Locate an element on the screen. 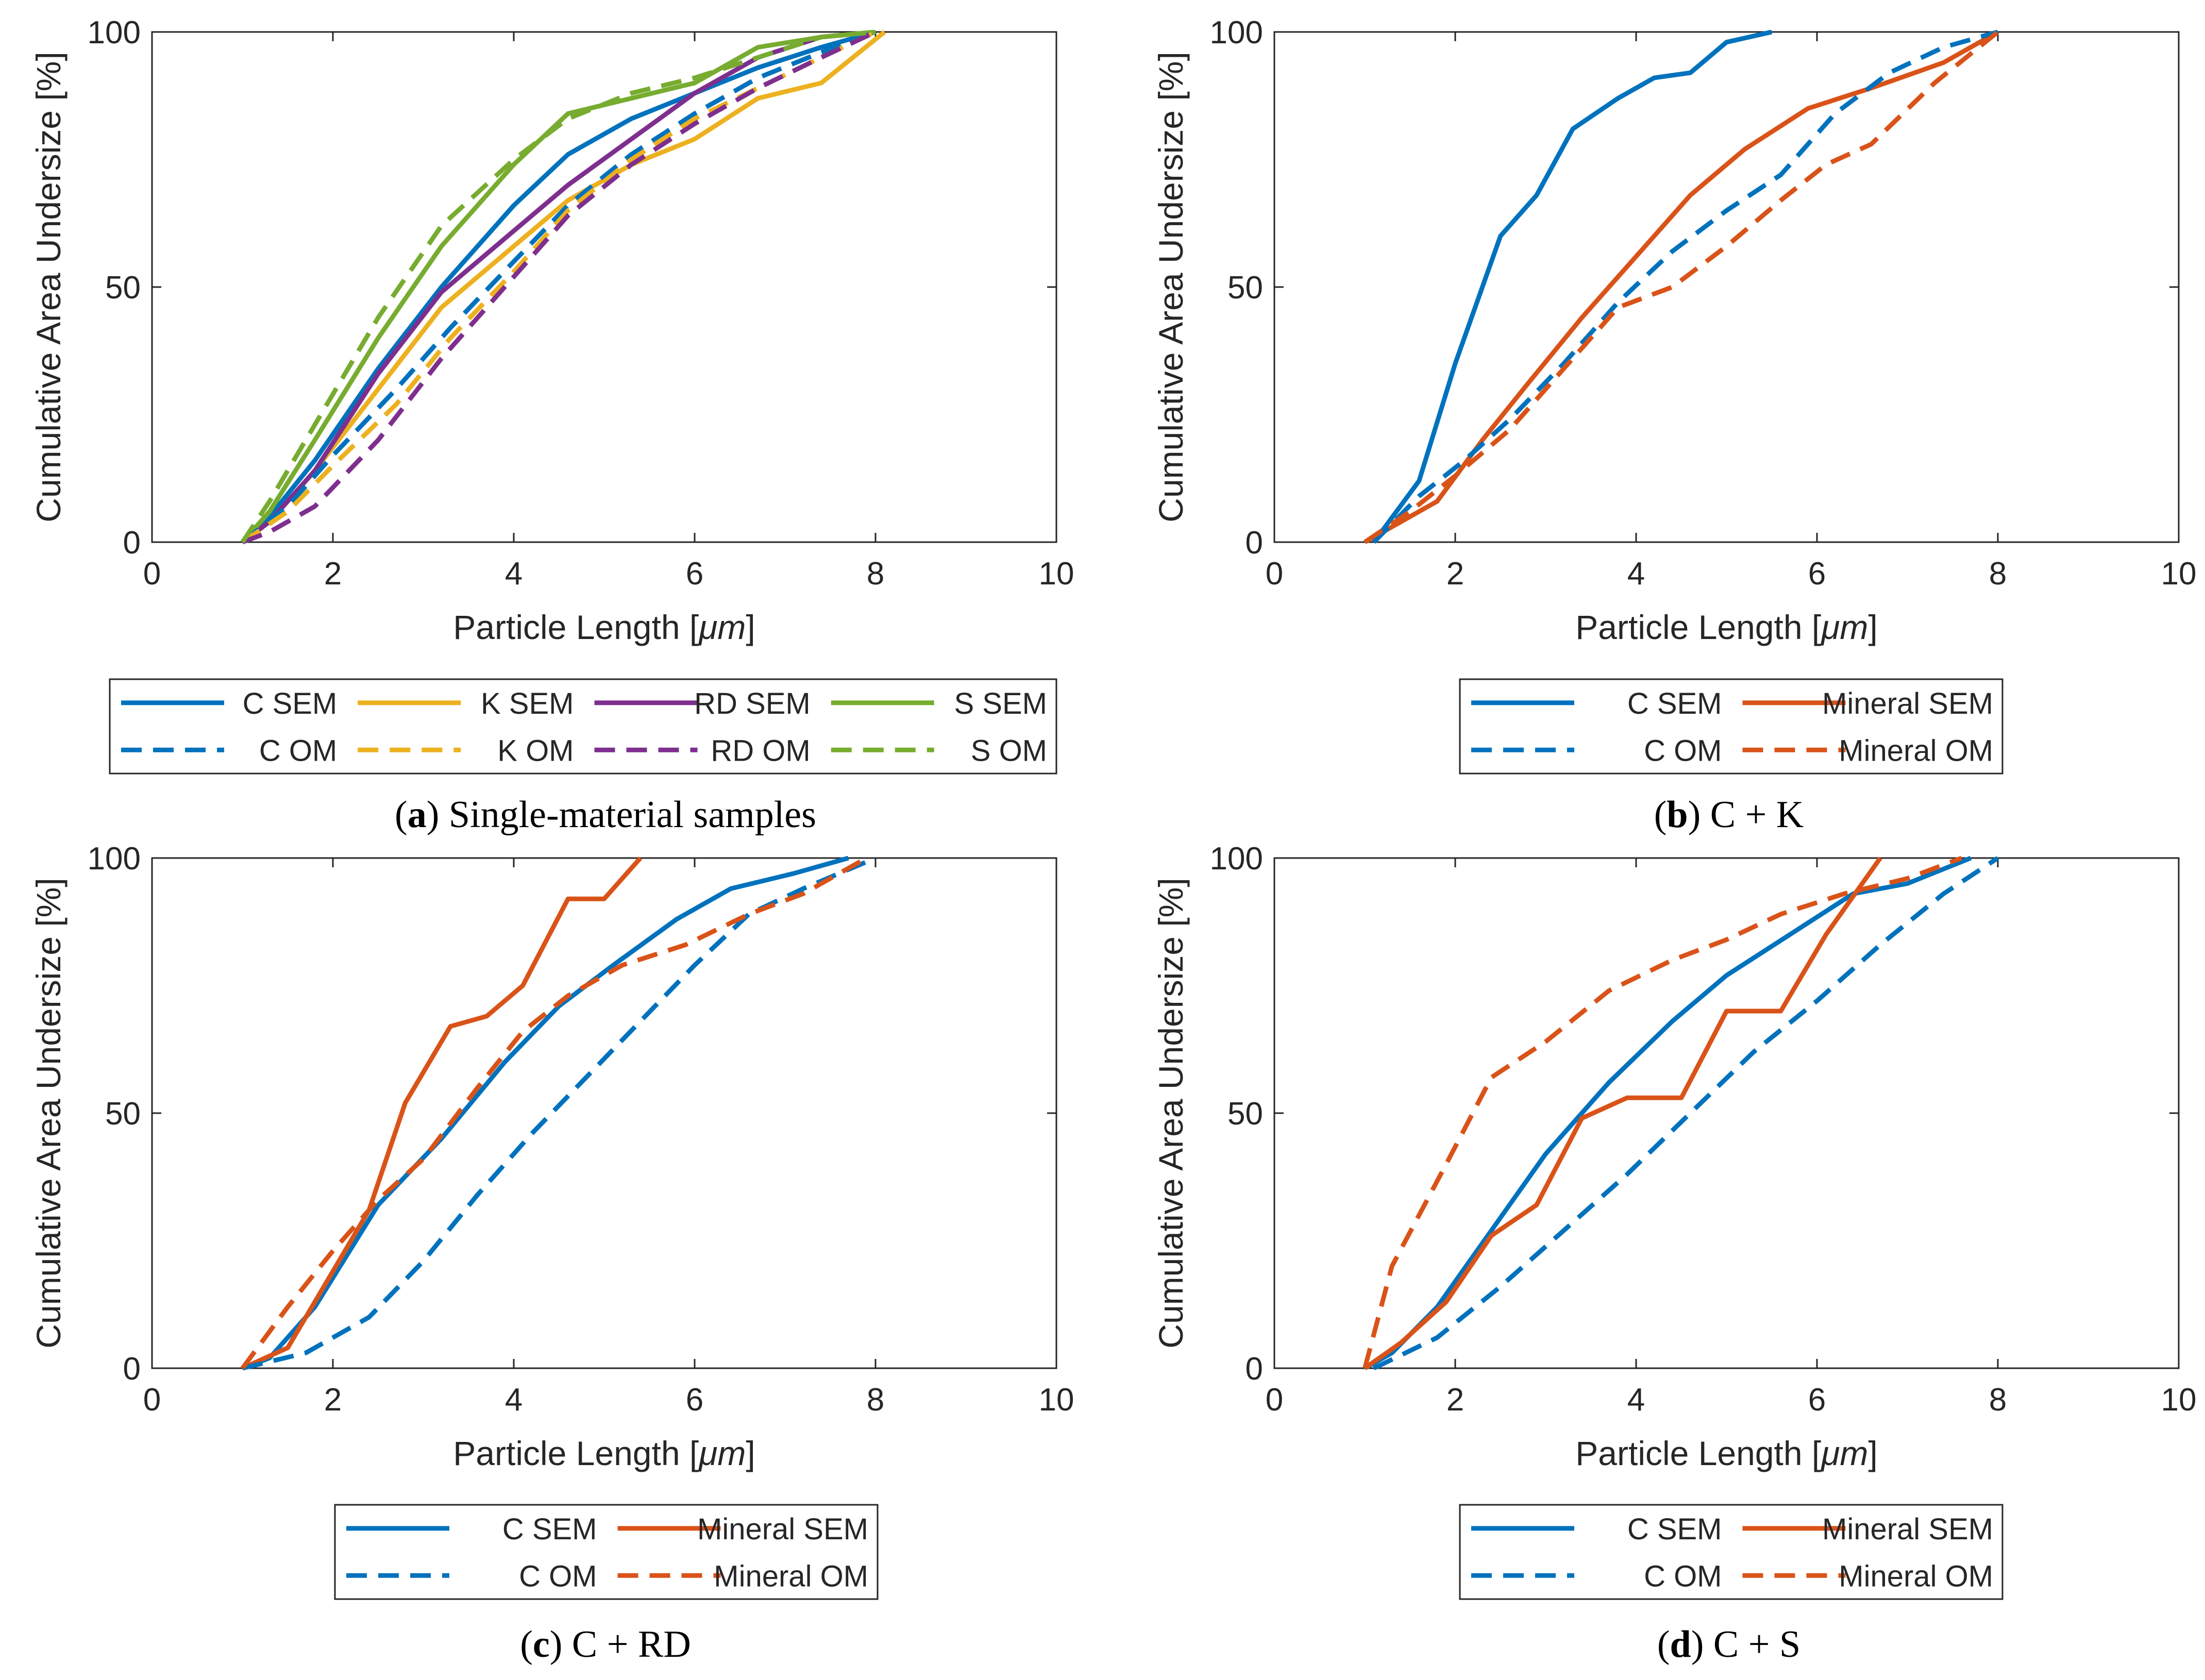 The width and height of the screenshot is (2205, 1680). series-line-s-om is located at coordinates (558, 287).